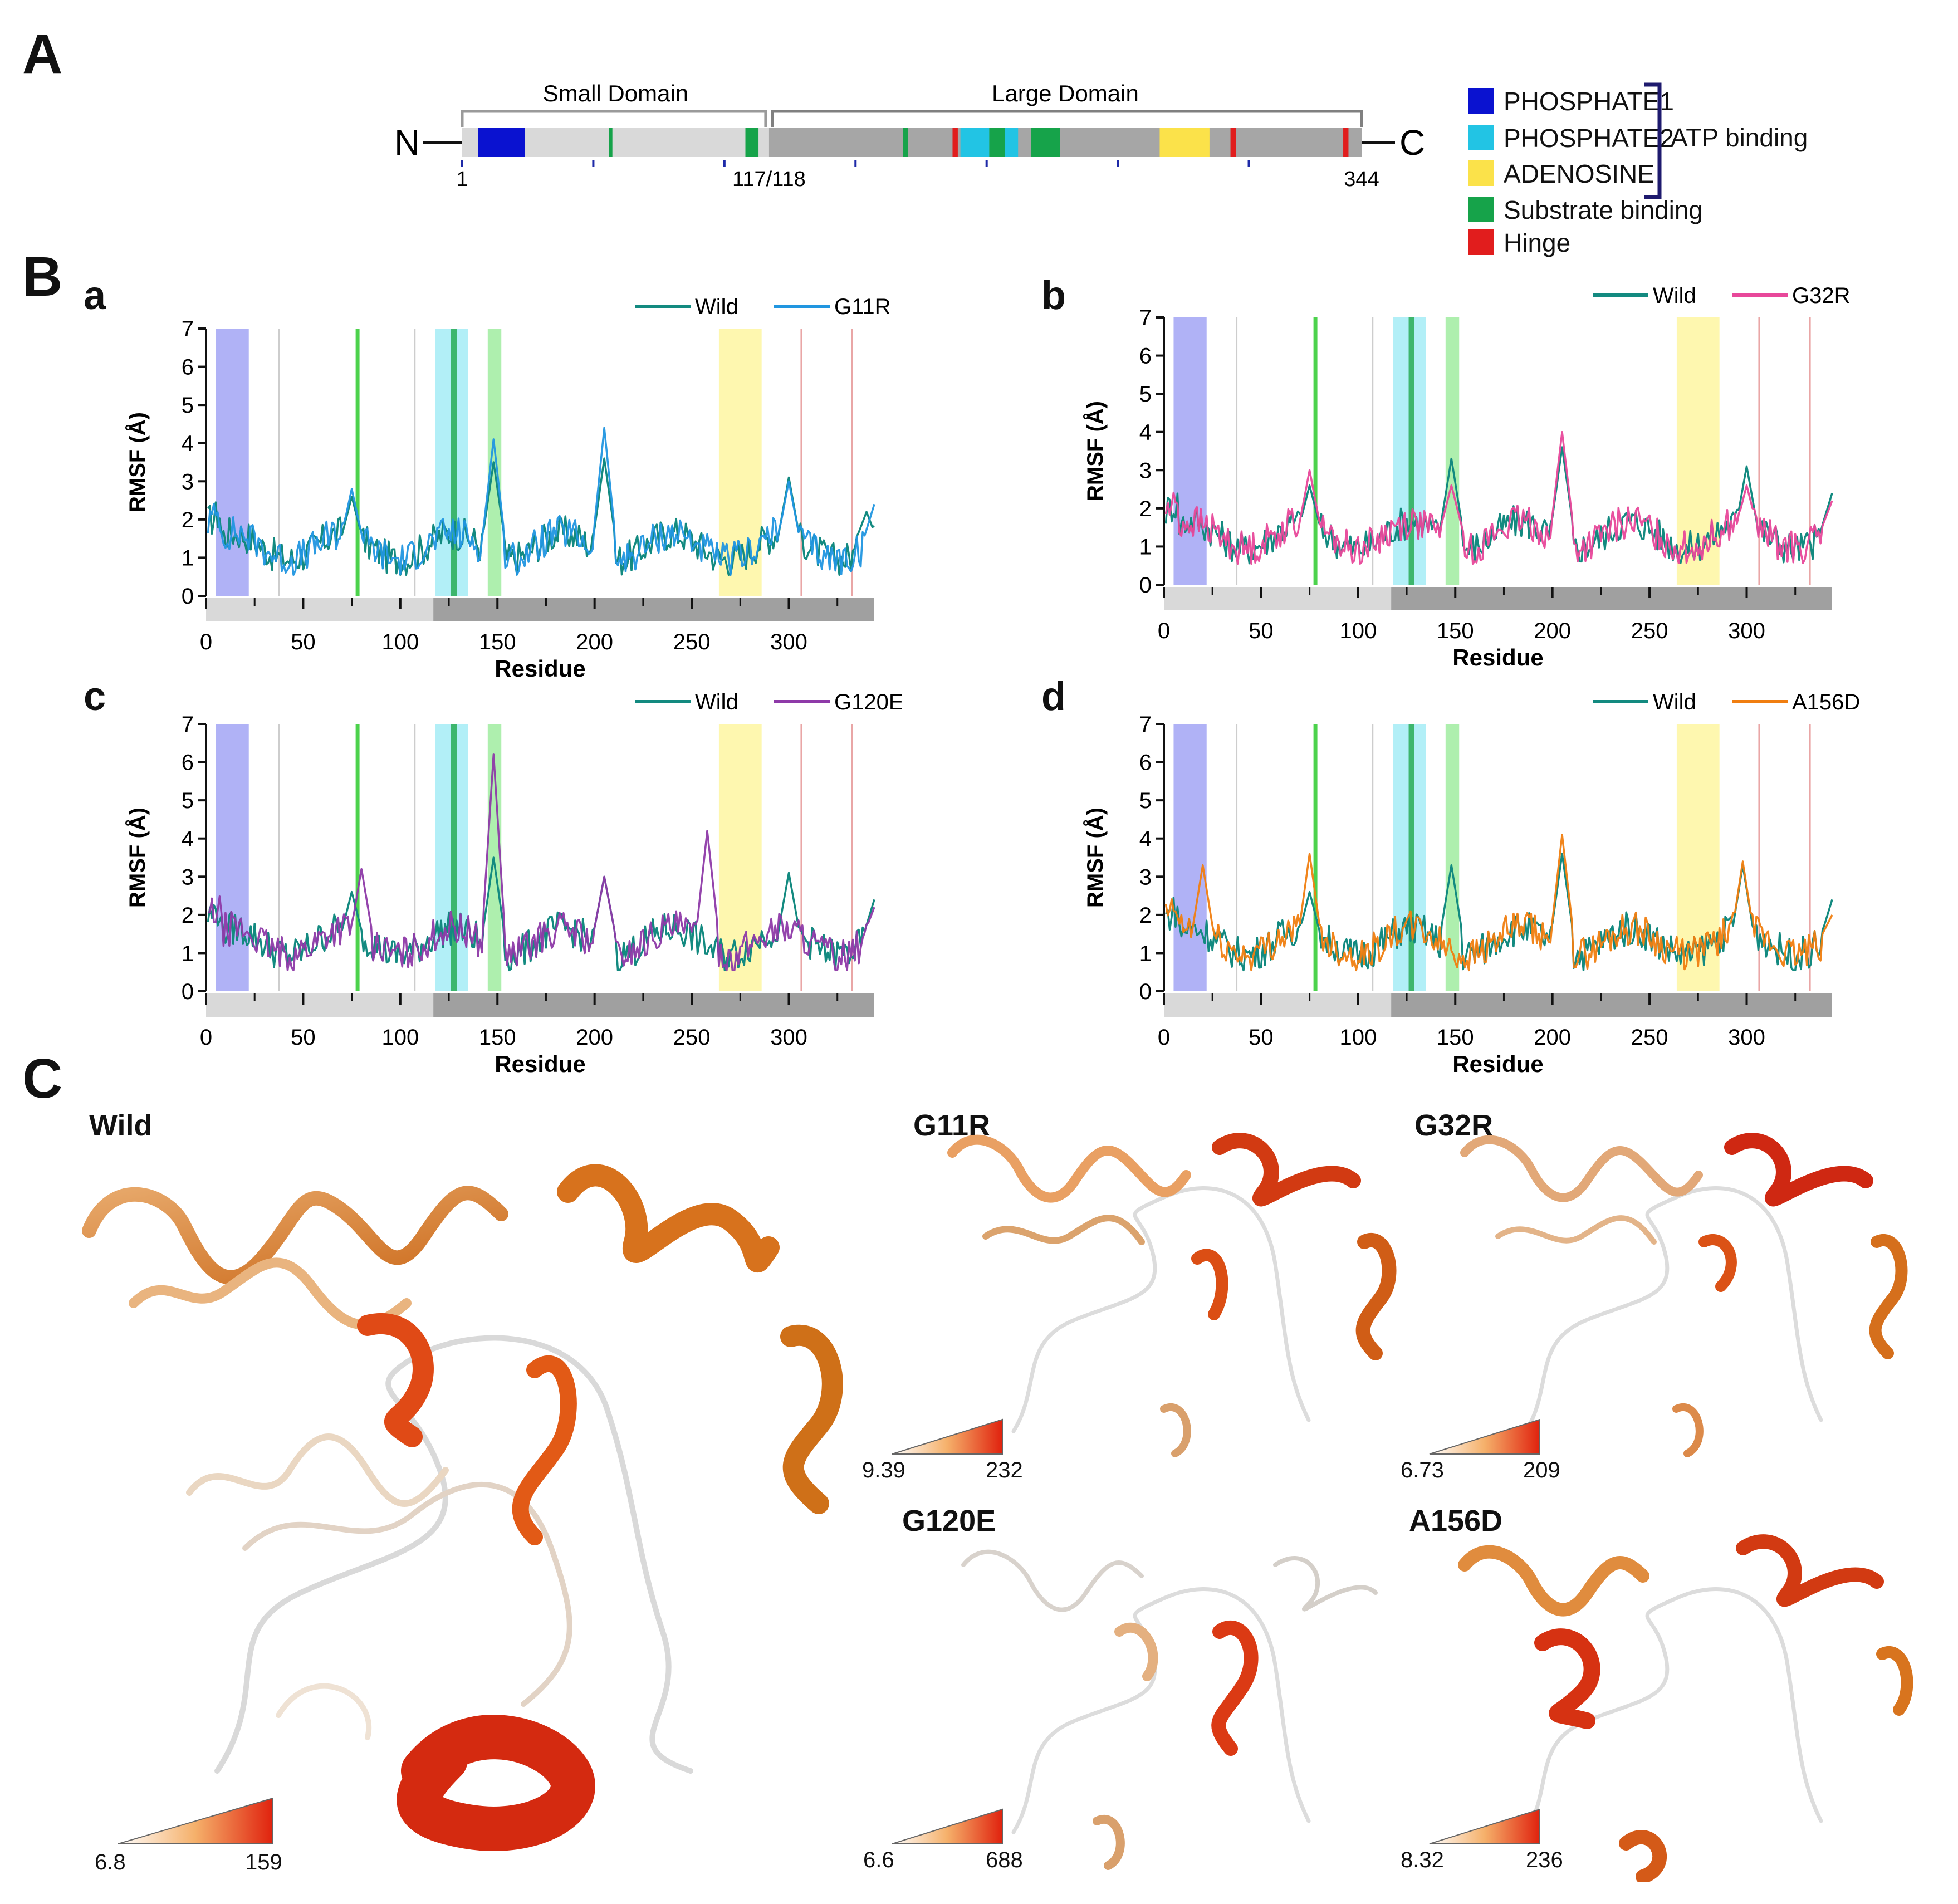 The height and width of the screenshot is (1904, 1958). Describe the element at coordinates (1740, 137) in the screenshot. I see `atp-binding-label: ATP binding` at that location.